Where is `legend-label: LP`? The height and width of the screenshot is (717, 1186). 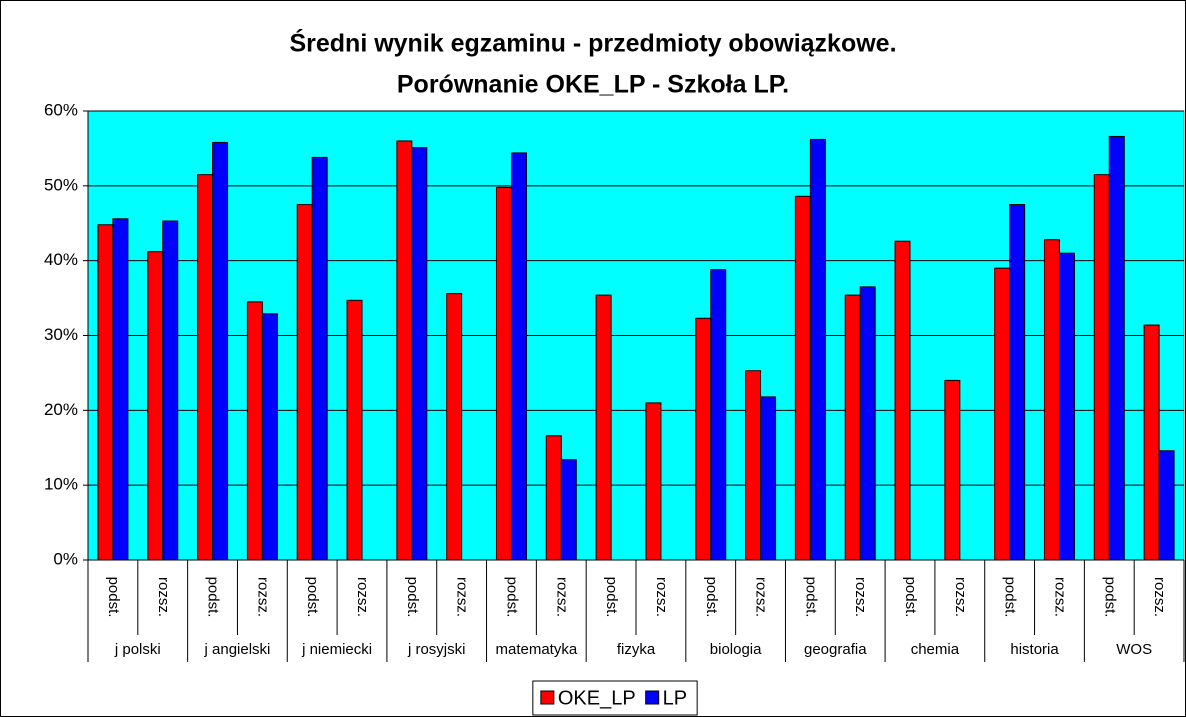 legend-label: LP is located at coordinates (675, 698).